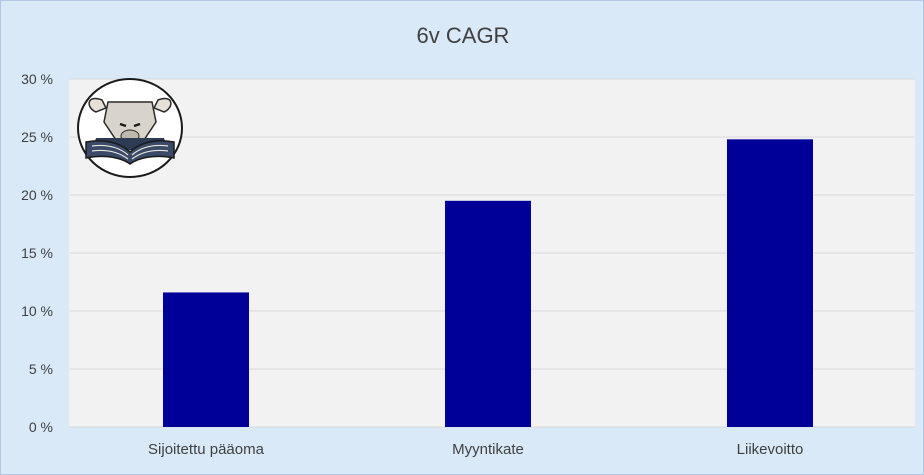 This screenshot has height=475, width=924. Describe the element at coordinates (37, 195) in the screenshot. I see `y-tick-label: 20 %` at that location.